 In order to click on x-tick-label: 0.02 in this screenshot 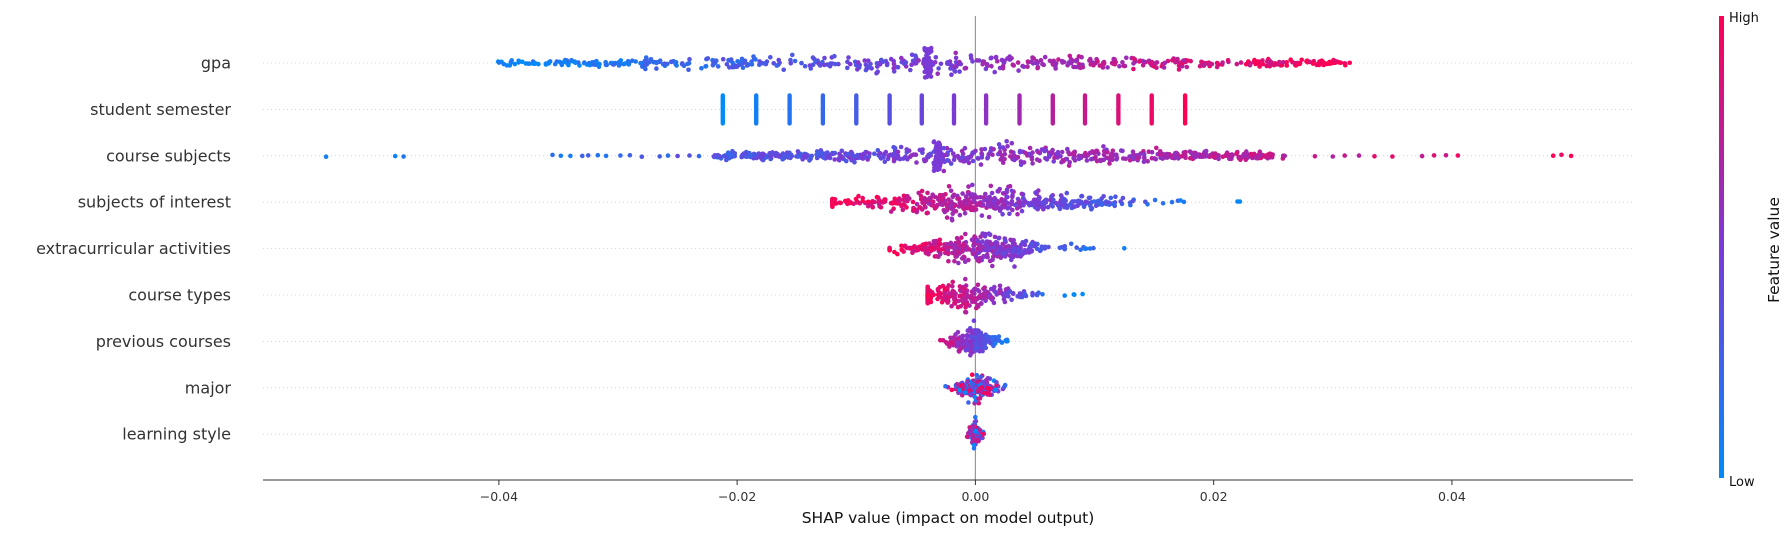, I will do `click(1214, 496)`.